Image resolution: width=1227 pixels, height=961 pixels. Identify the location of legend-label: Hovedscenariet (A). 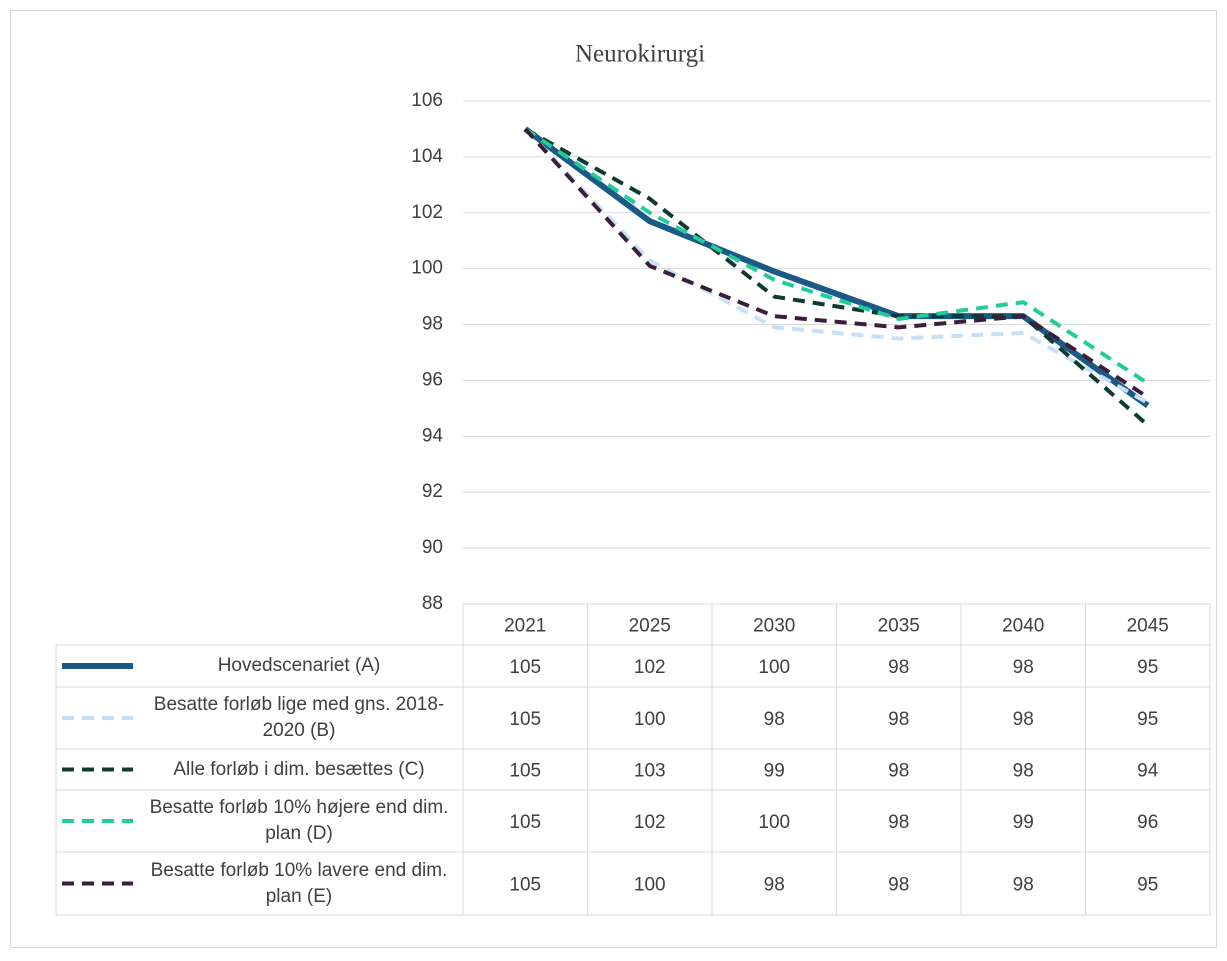
(299, 665).